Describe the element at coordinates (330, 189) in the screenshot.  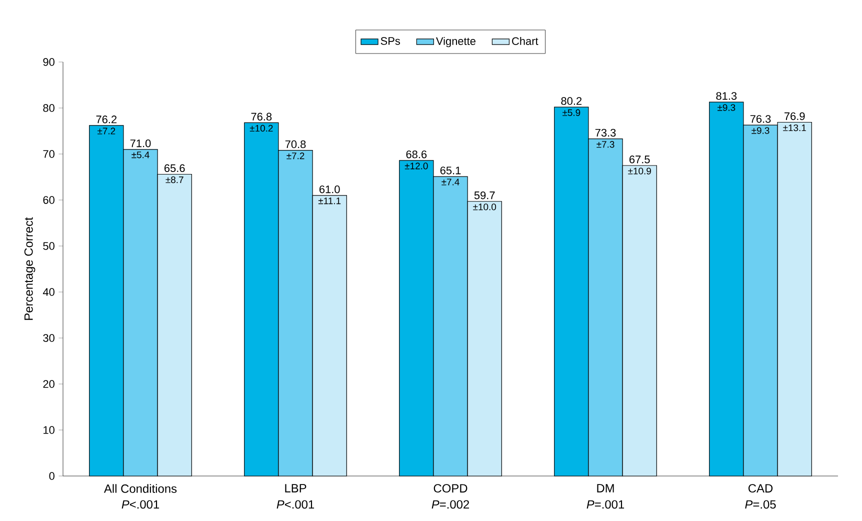
I see `data-label: 61.0` at that location.